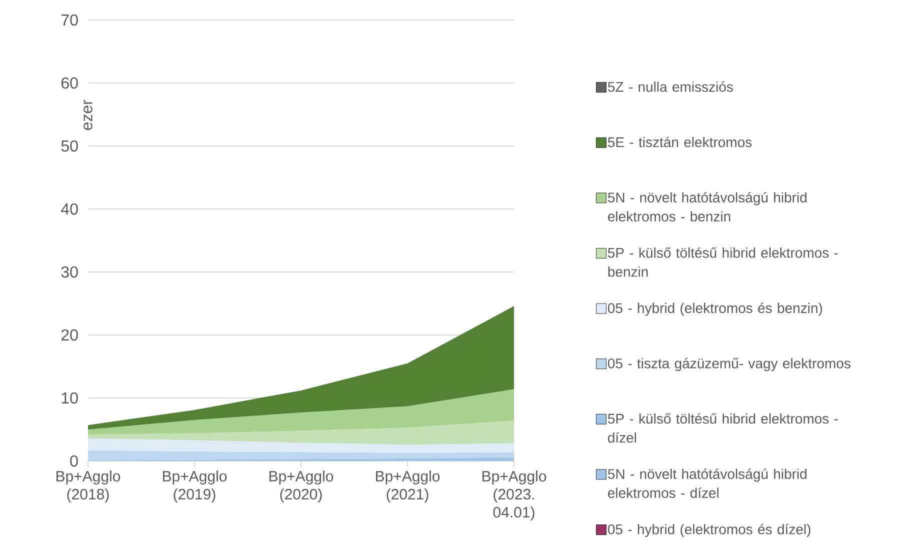 This screenshot has height=548, width=901. I want to click on y-tick-label: 60, so click(69, 83).